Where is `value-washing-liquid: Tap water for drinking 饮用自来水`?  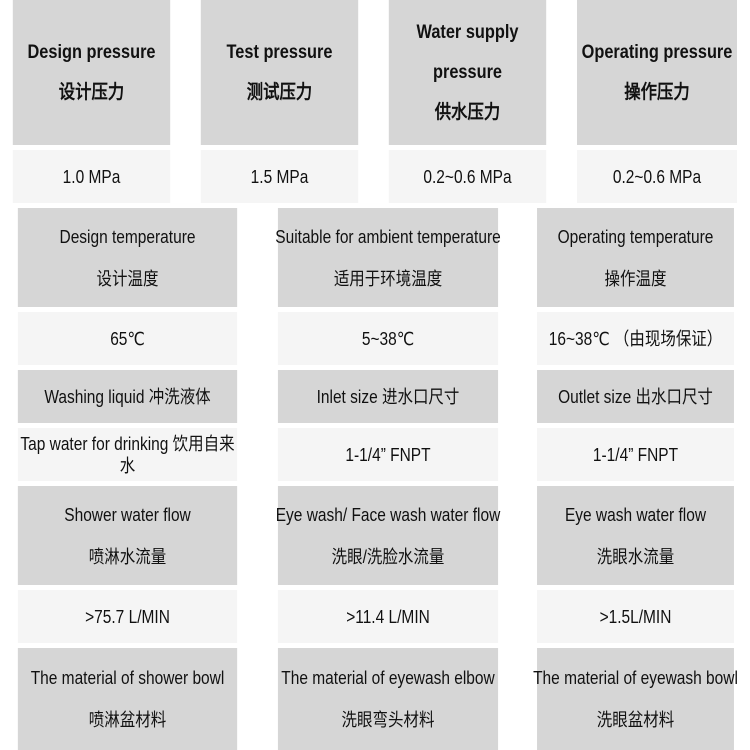
value-washing-liquid: Tap water for drinking 饮用自来水 is located at coordinates (127, 454).